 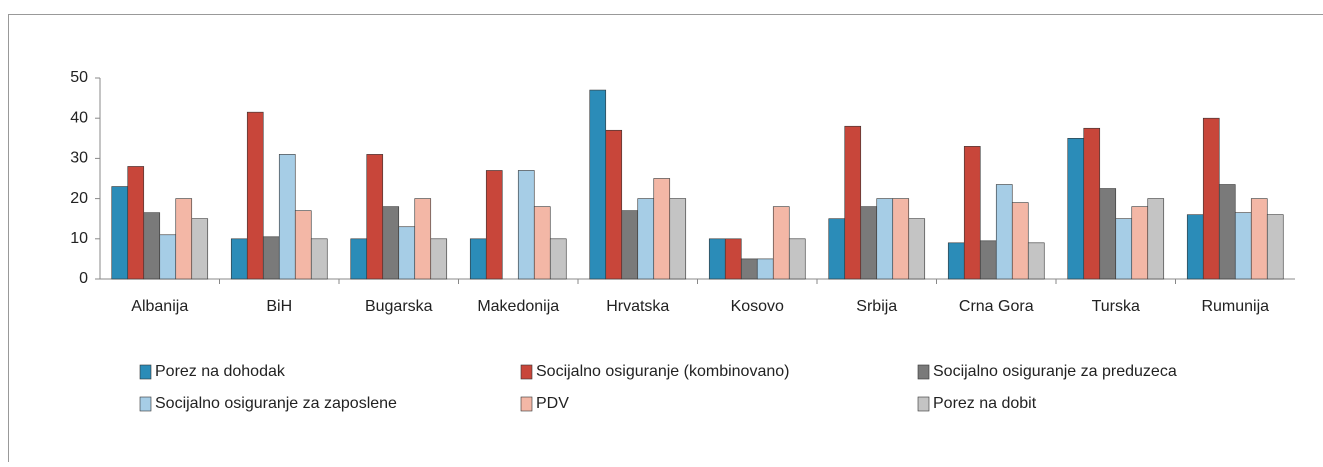 I want to click on x-tick-label: Albanija, so click(x=159, y=306).